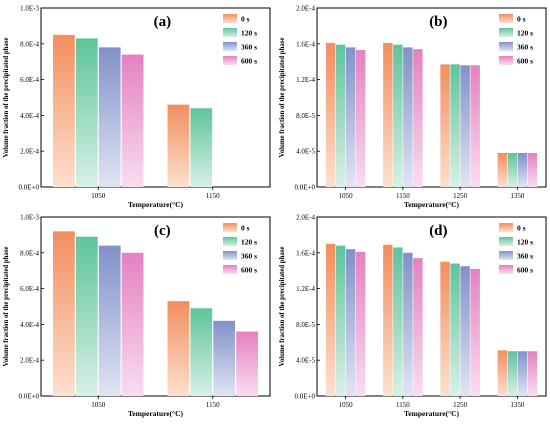 This screenshot has height=426, width=550. Describe the element at coordinates (305, 289) in the screenshot. I see `y-tick-label: 1.2E-4` at that location.